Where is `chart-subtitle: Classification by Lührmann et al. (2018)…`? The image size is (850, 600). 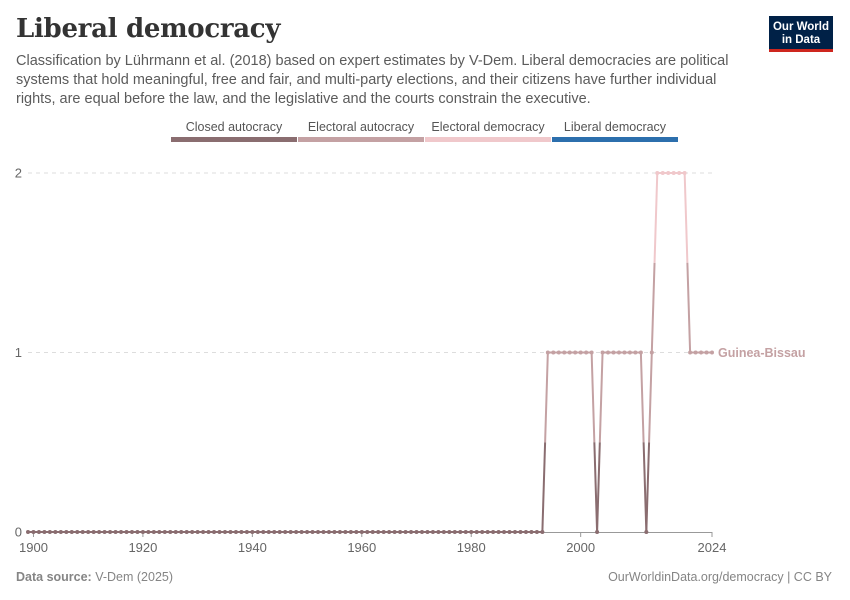 chart-subtitle: Classification by Lührmann et al. (2018)… is located at coordinates (372, 80).